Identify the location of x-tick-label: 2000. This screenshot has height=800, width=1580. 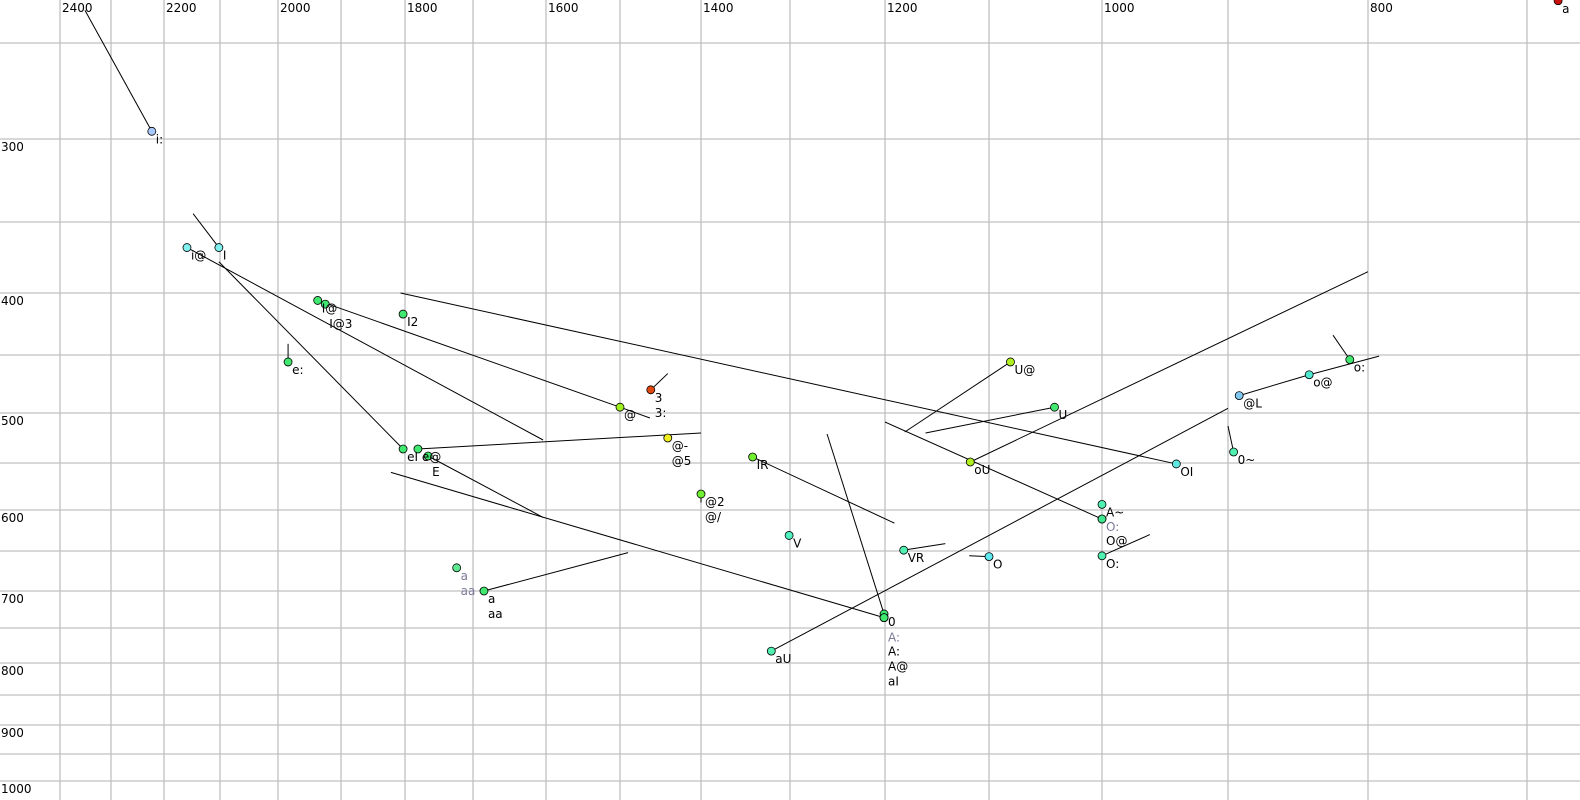
(295, 8).